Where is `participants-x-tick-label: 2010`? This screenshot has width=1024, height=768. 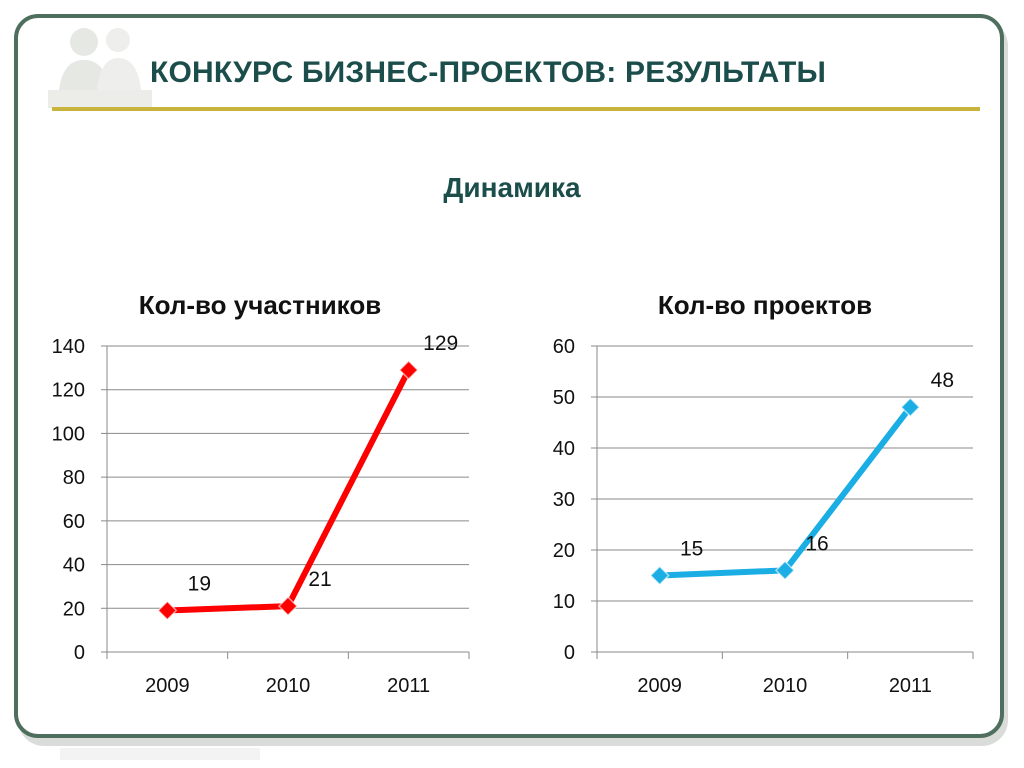
participants-x-tick-label: 2010 is located at coordinates (288, 686).